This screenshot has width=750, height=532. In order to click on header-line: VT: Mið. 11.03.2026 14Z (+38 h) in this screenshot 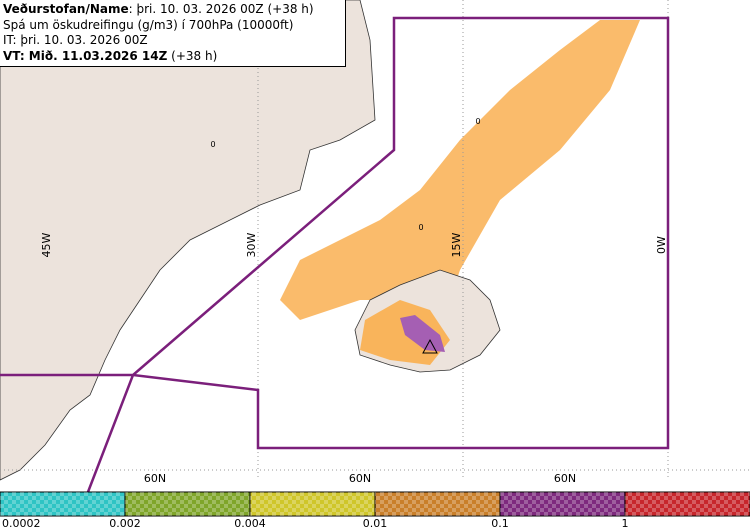, I will do `click(172, 57)`.